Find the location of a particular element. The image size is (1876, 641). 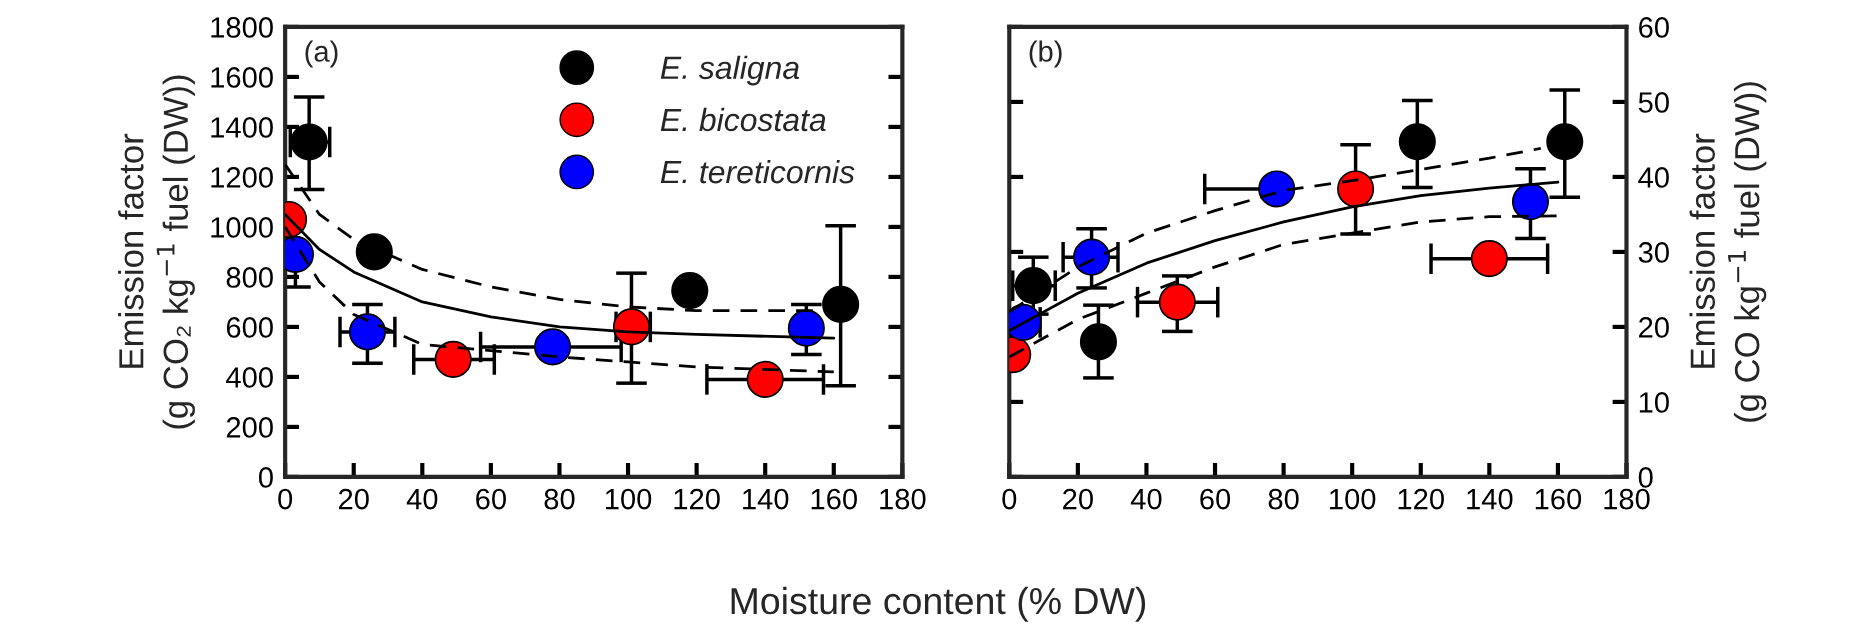

annotation: (b) is located at coordinates (1045, 54).